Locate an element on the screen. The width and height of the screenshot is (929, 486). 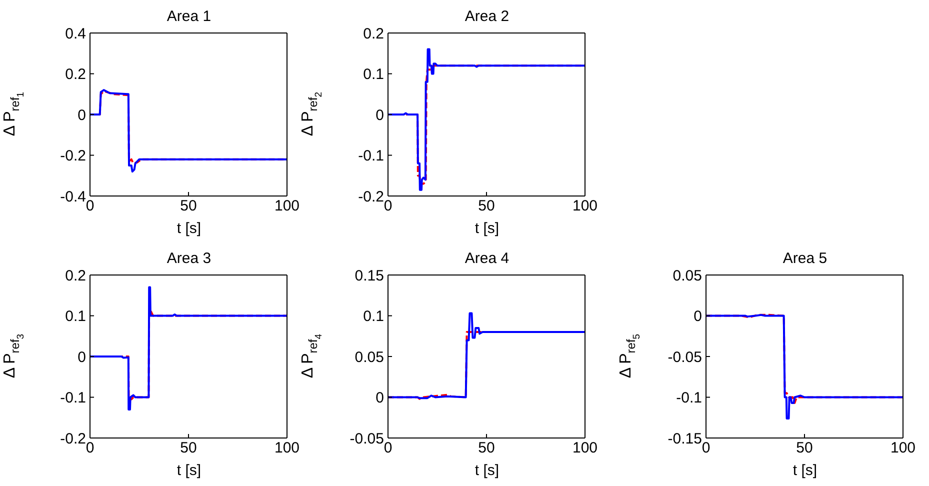
chart-title: Area 4 is located at coordinates (487, 258).